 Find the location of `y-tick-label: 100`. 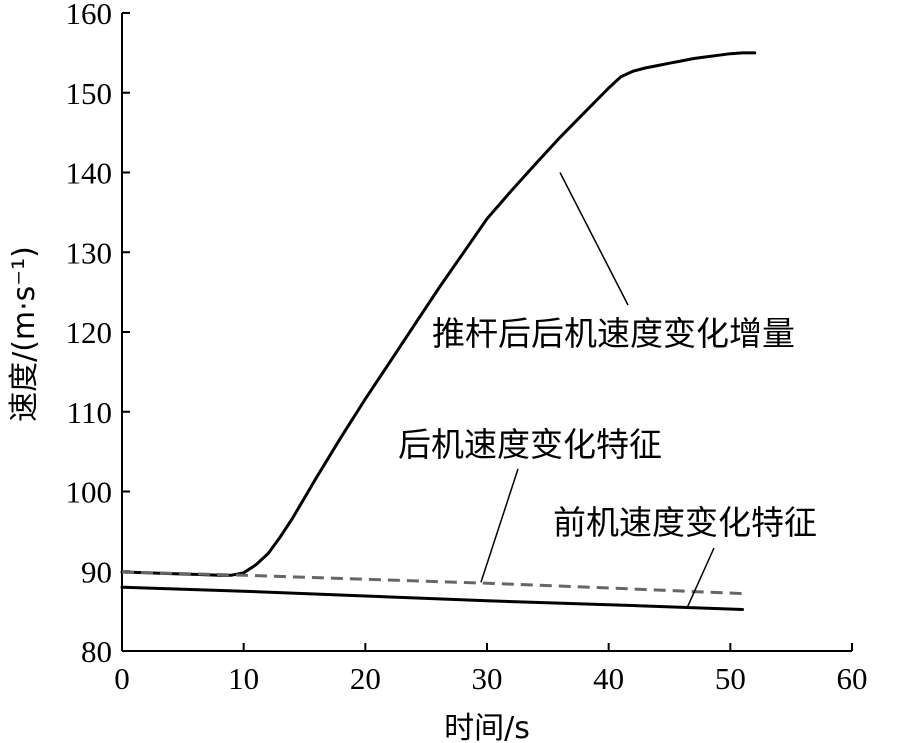

y-tick-label: 100 is located at coordinates (89, 492).